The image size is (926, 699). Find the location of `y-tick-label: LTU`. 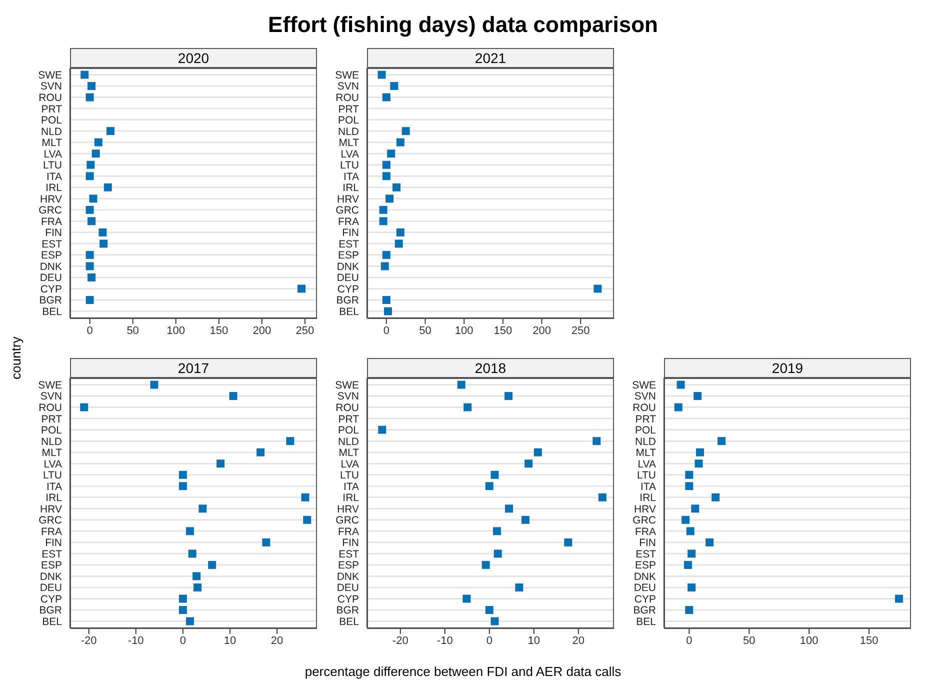

y-tick-label: LTU is located at coordinates (646, 476).